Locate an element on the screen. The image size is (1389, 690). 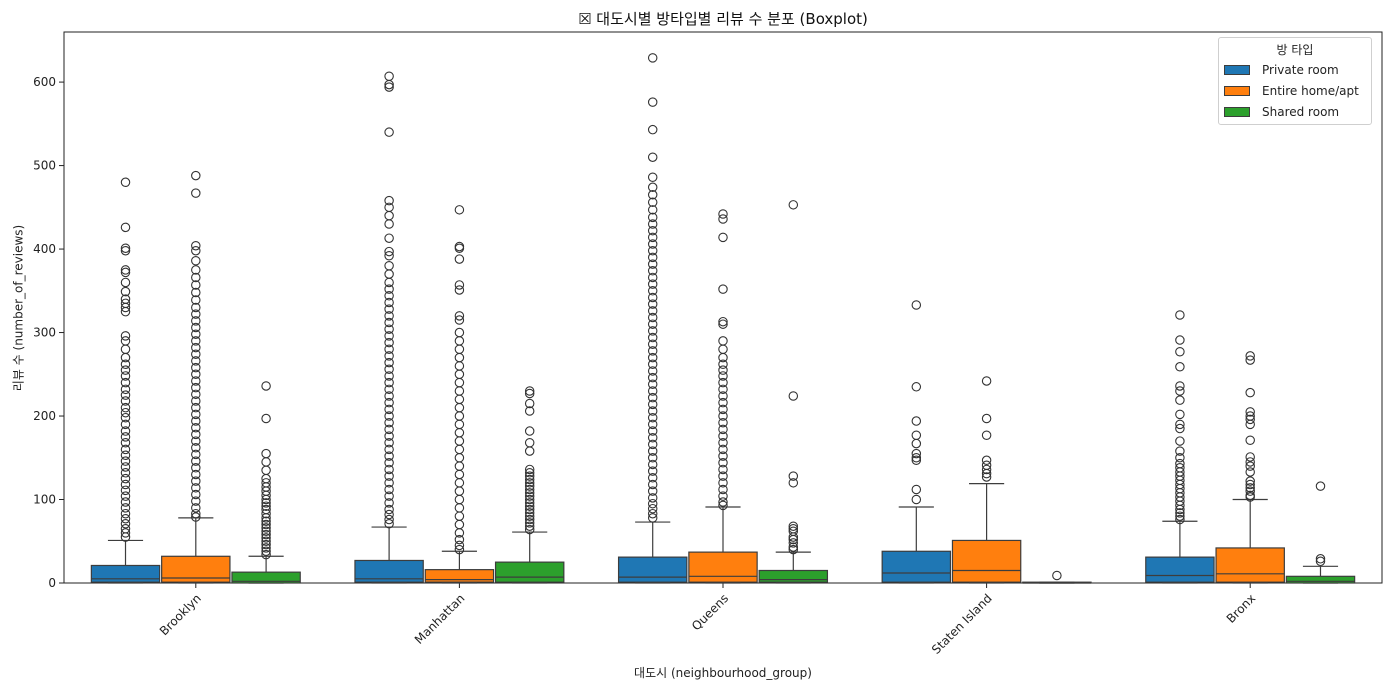
x-tick-label: Queens is located at coordinates (710, 612).